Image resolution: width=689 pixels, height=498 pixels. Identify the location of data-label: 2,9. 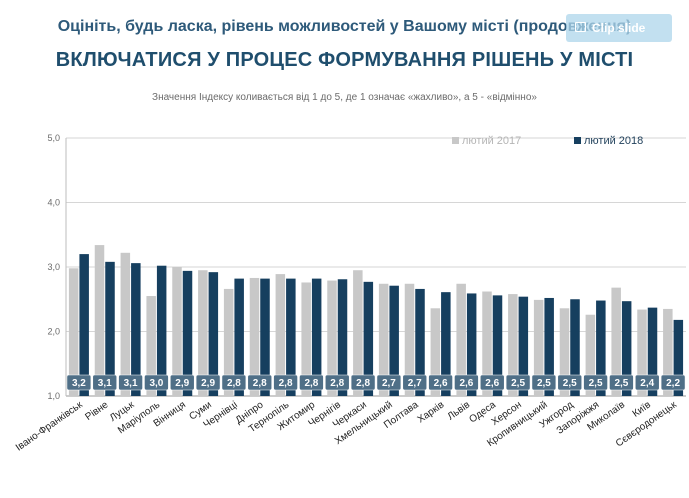
(182, 383).